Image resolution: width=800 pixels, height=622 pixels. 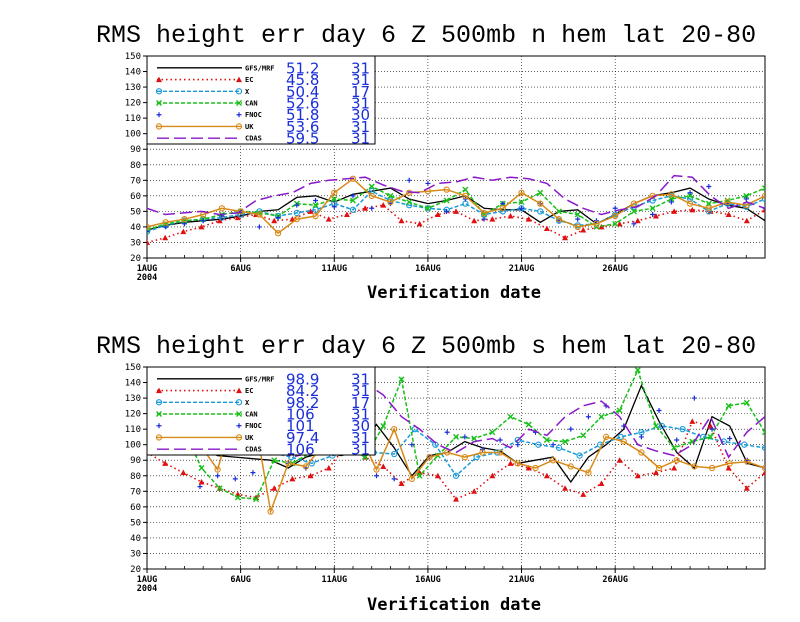 I want to click on x-tick-label: 6AUG, so click(x=240, y=269).